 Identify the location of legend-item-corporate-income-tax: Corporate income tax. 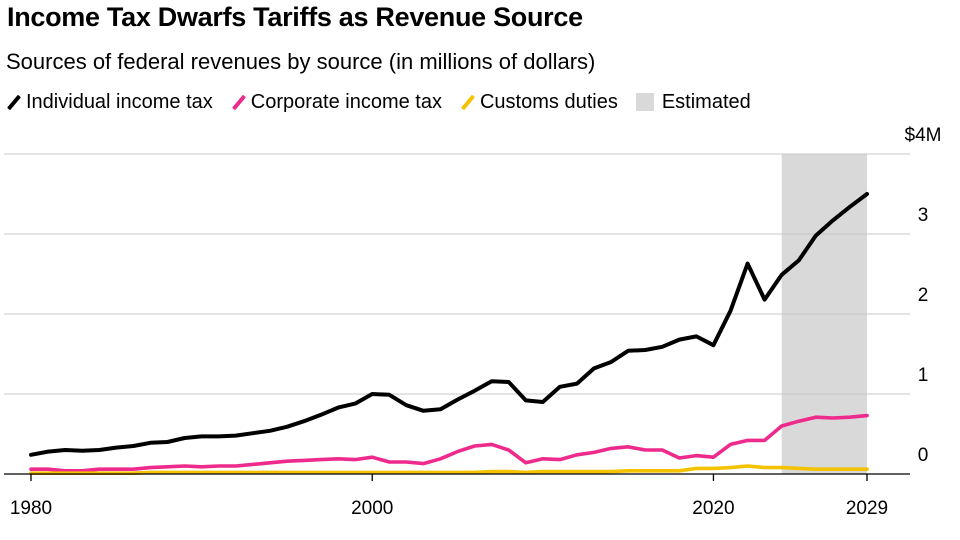
(336, 102).